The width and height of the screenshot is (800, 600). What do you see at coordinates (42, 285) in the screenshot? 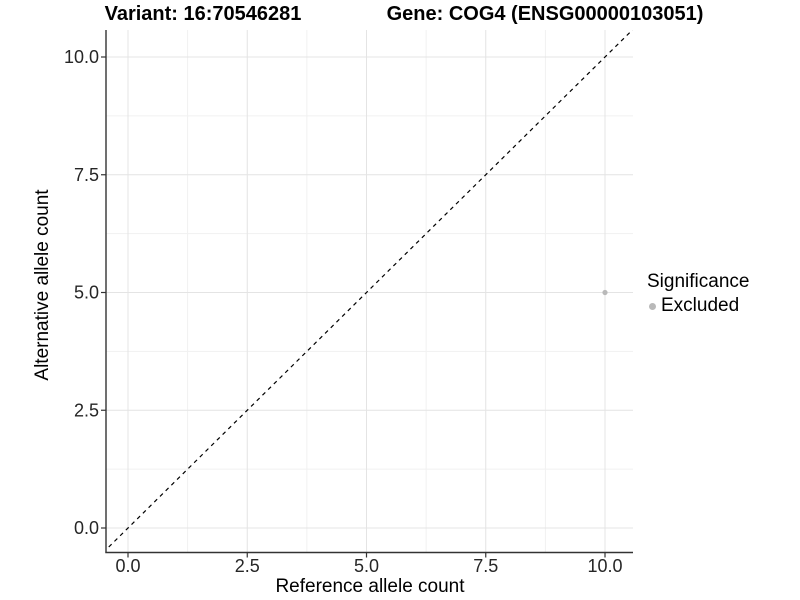
I see `y-axis-title: Alternative allele count` at bounding box center [42, 285].